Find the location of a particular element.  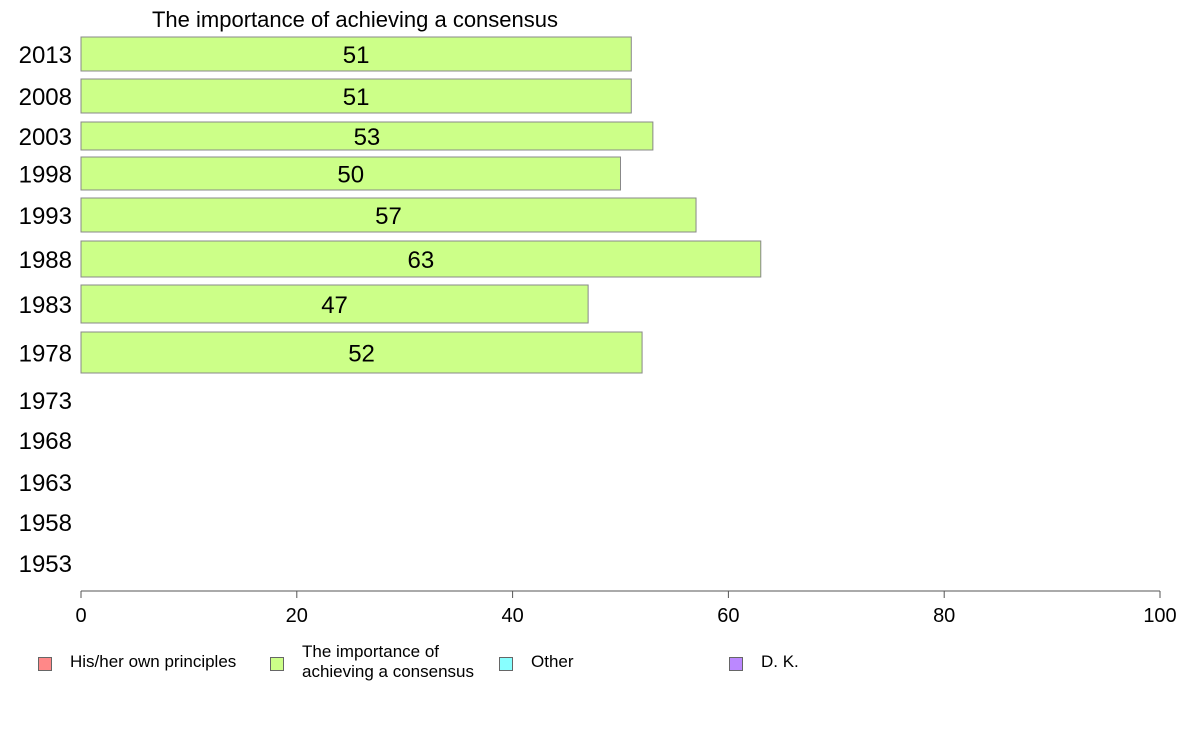

y-tick-label: 1963 is located at coordinates (45, 483).